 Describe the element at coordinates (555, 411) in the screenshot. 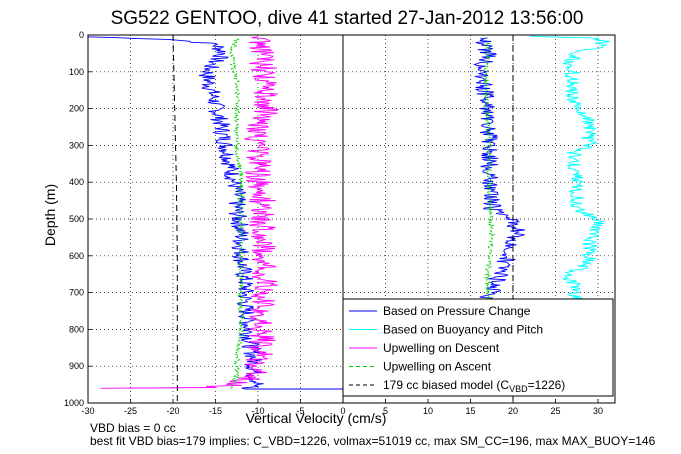

I see `x-tick-label: 25` at that location.